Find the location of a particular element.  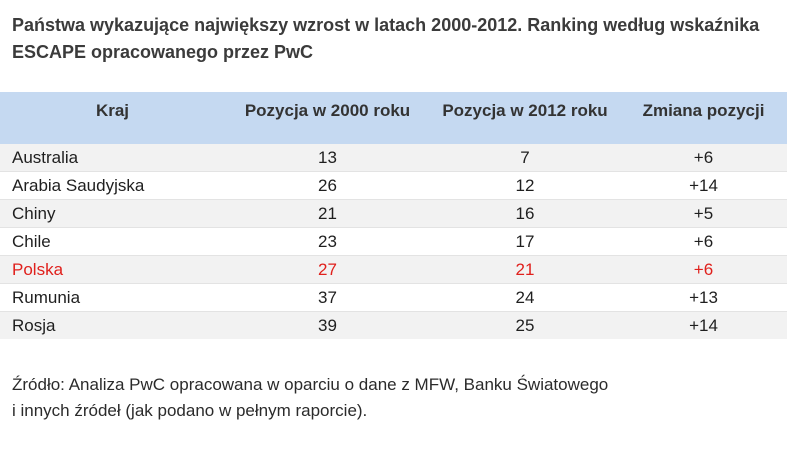

position-change-cell: +5 is located at coordinates (703, 213).